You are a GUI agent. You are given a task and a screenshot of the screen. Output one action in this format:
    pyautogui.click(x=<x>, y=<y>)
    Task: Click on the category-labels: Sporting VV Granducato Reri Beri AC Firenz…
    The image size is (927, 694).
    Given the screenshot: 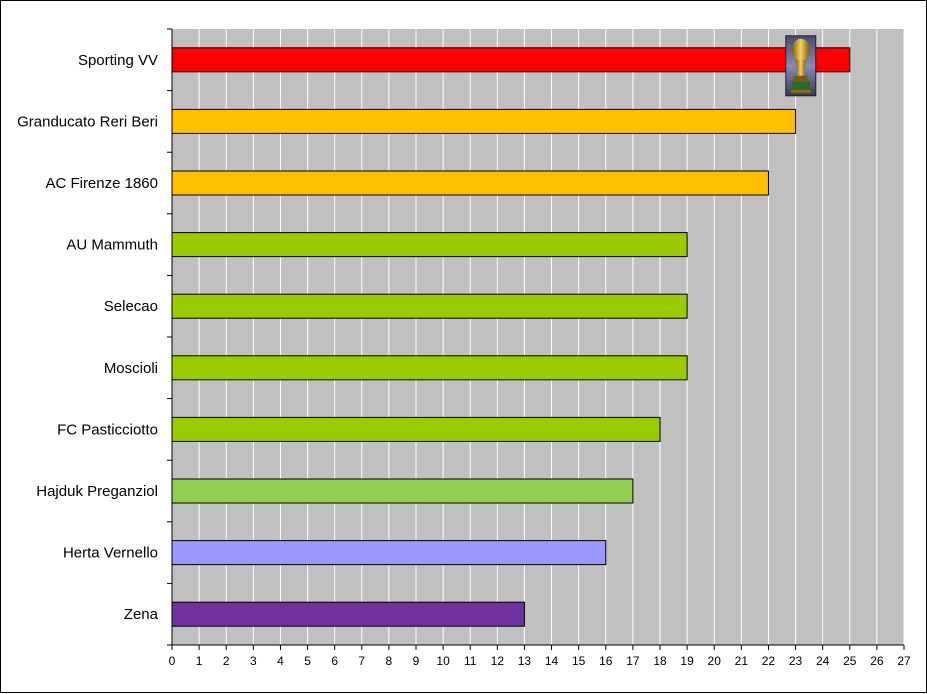 What is the action you would take?
    pyautogui.click(x=88, y=337)
    